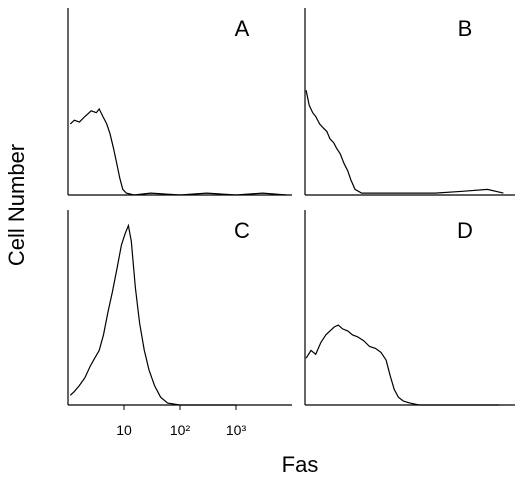 Image resolution: width=520 pixels, height=482 pixels. What do you see at coordinates (16, 205) in the screenshot?
I see `y-axis-label: Cell Number` at bounding box center [16, 205].